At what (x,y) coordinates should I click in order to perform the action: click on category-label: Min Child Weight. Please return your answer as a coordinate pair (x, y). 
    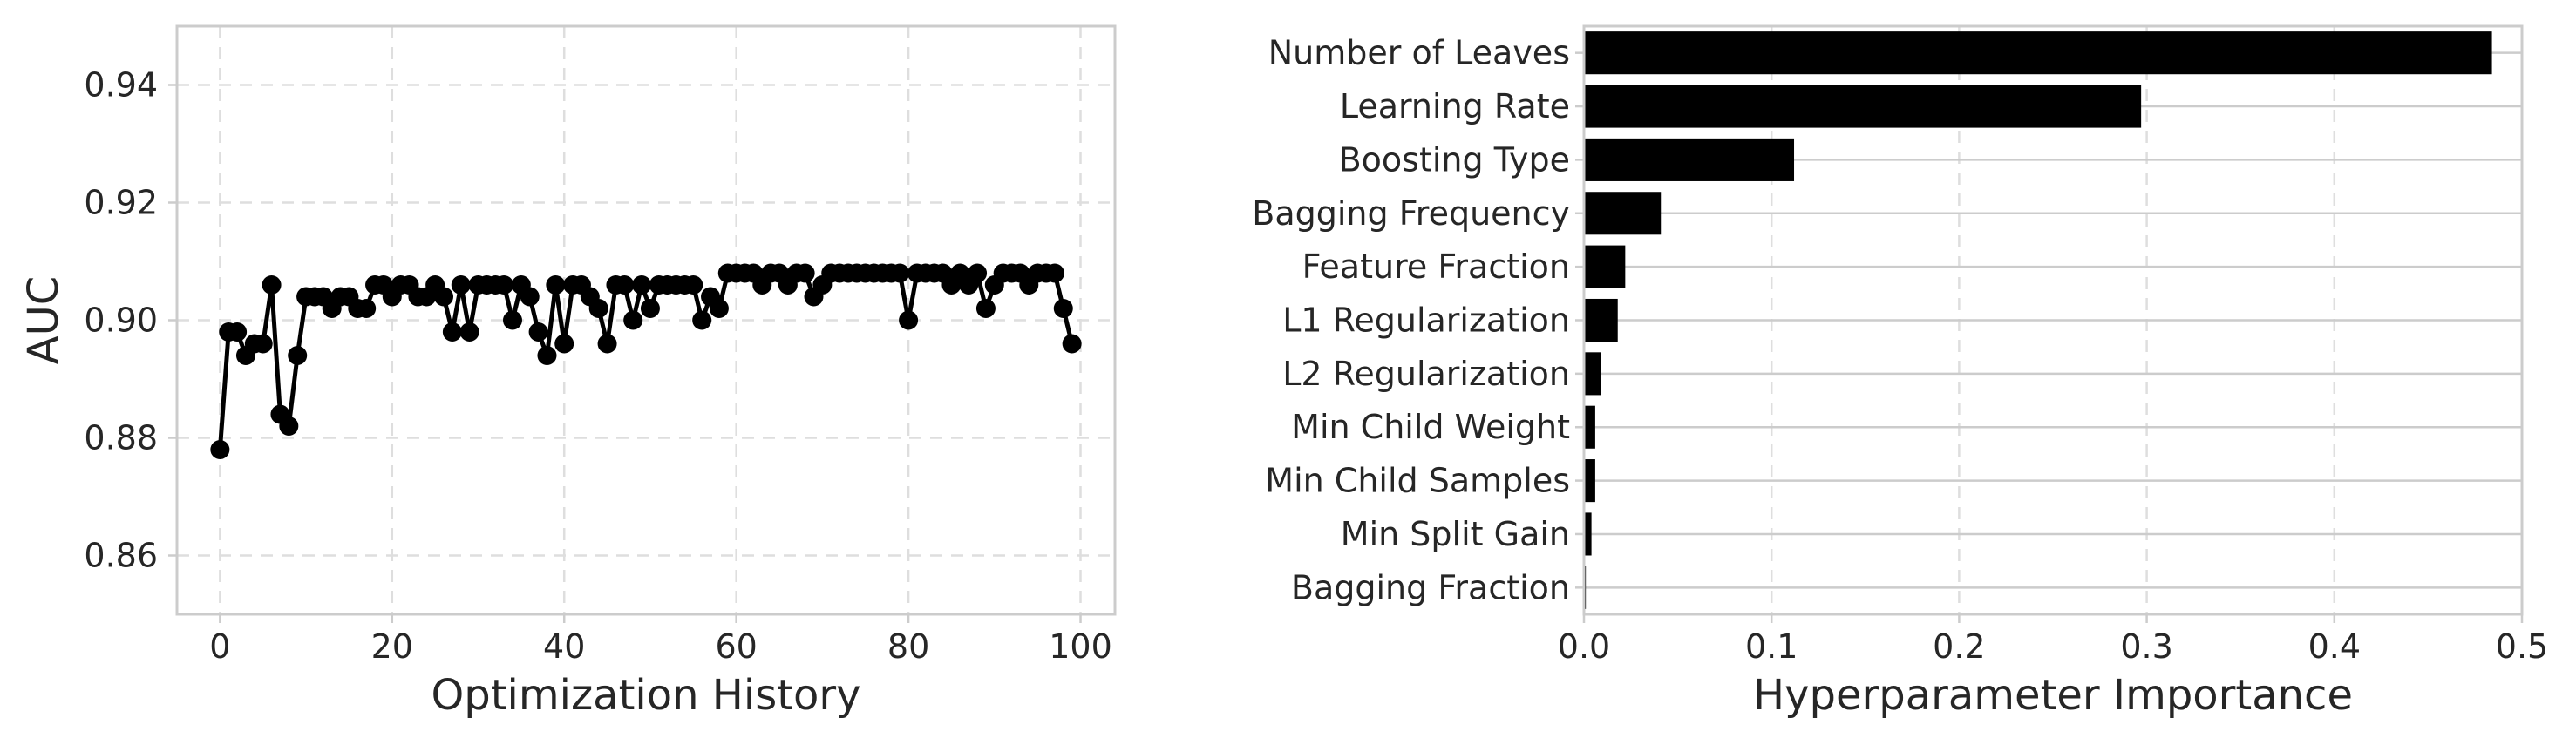
    Looking at the image, I should click on (1430, 427).